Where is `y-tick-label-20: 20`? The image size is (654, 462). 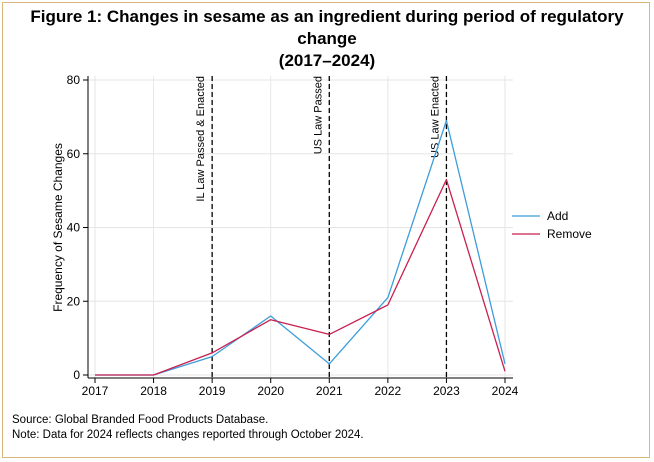
y-tick-label-20: 20 is located at coordinates (74, 301).